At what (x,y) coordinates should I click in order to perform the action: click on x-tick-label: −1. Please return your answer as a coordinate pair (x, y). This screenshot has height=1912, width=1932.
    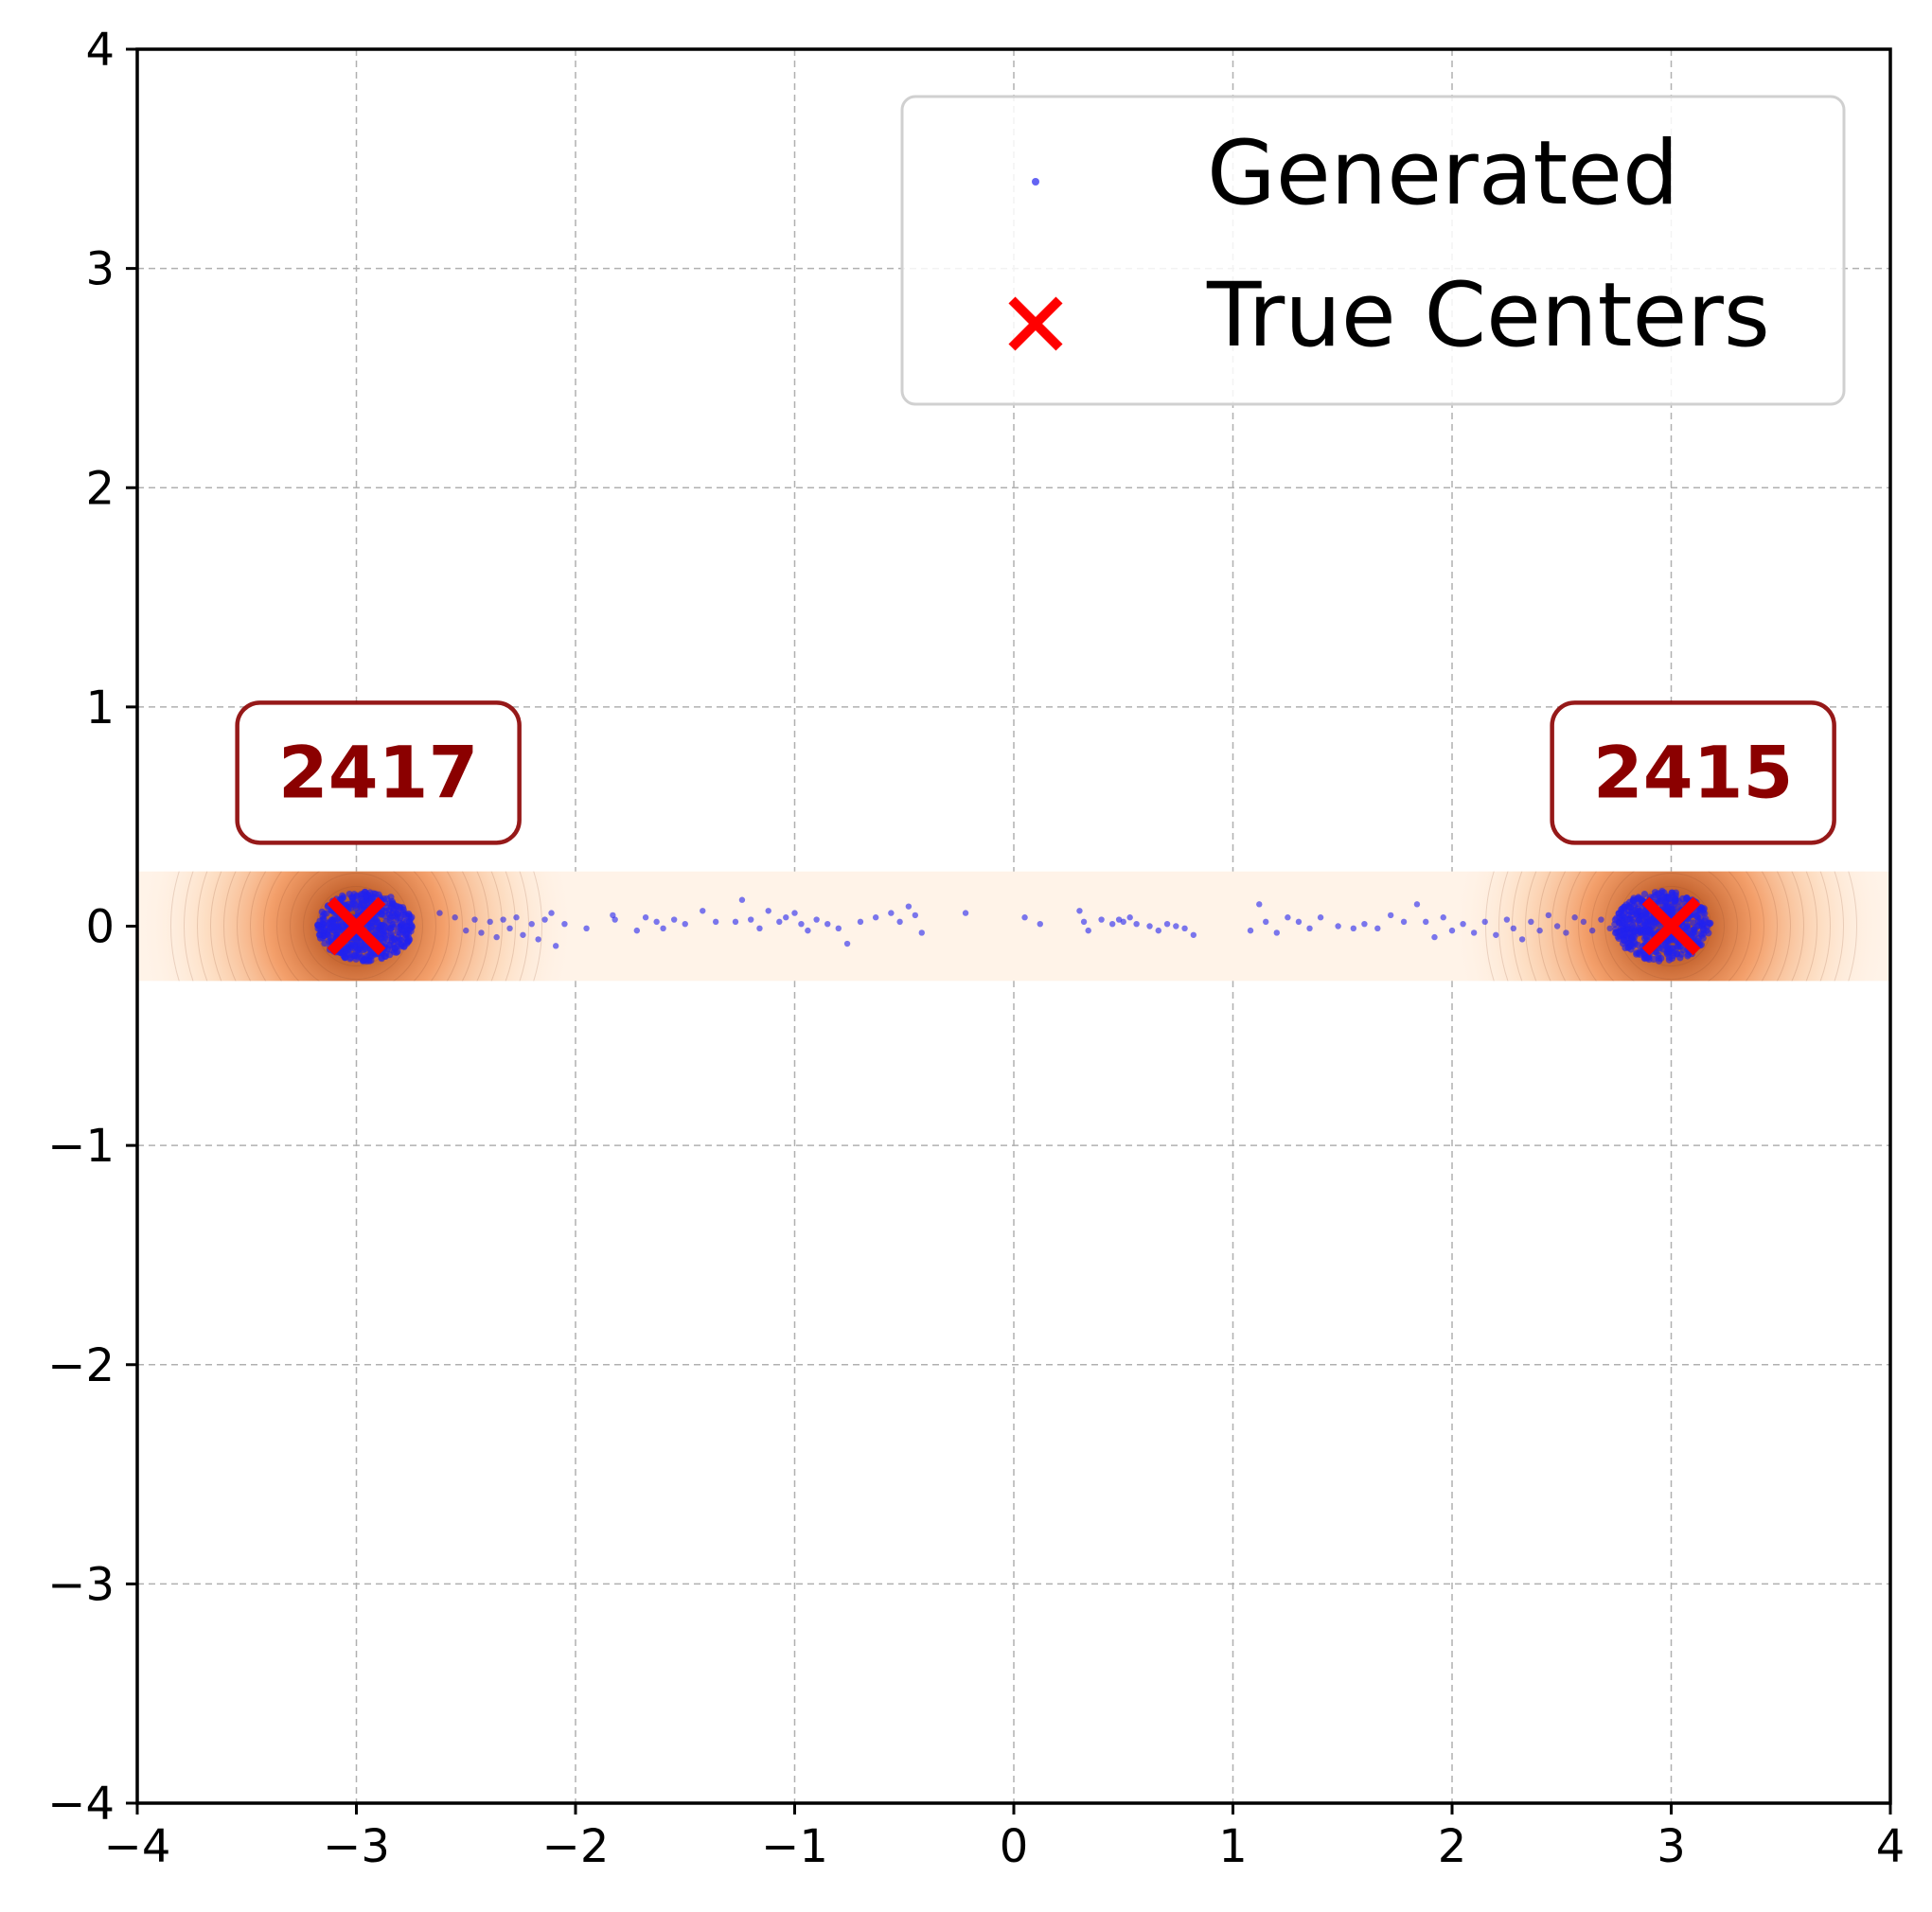
    Looking at the image, I should click on (794, 1846).